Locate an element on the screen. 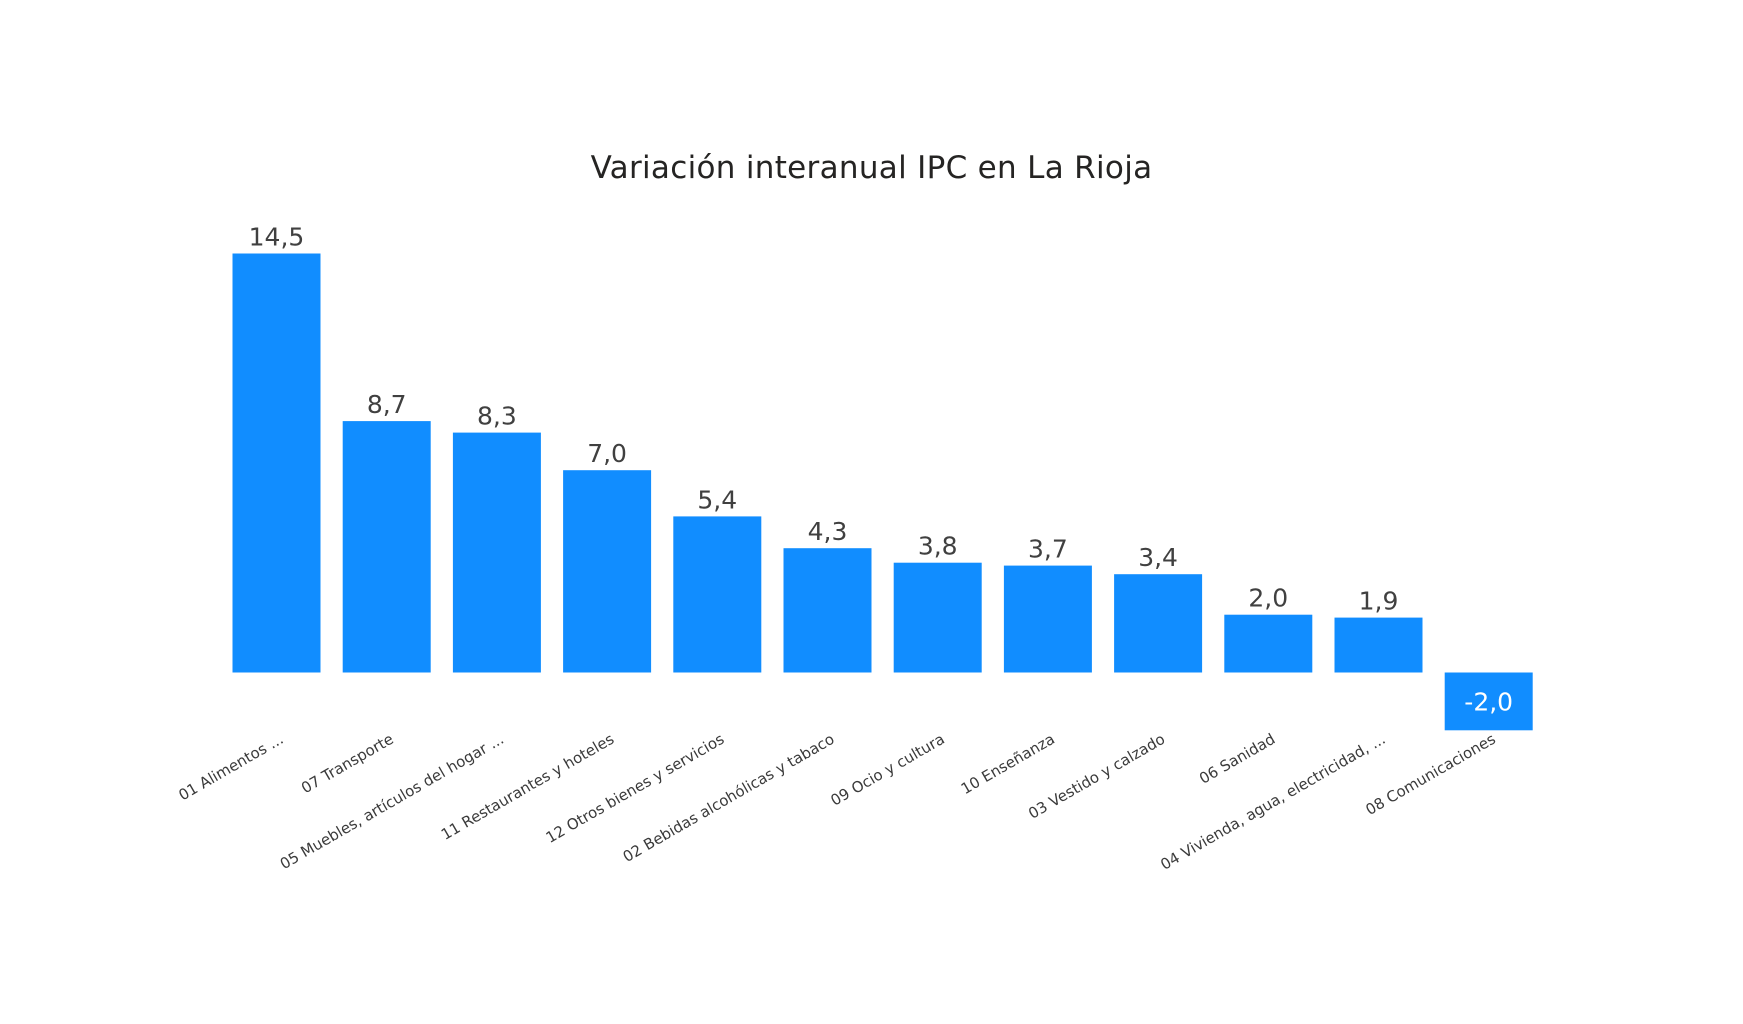  bar-value-label: -2,0 is located at coordinates (1488, 701).